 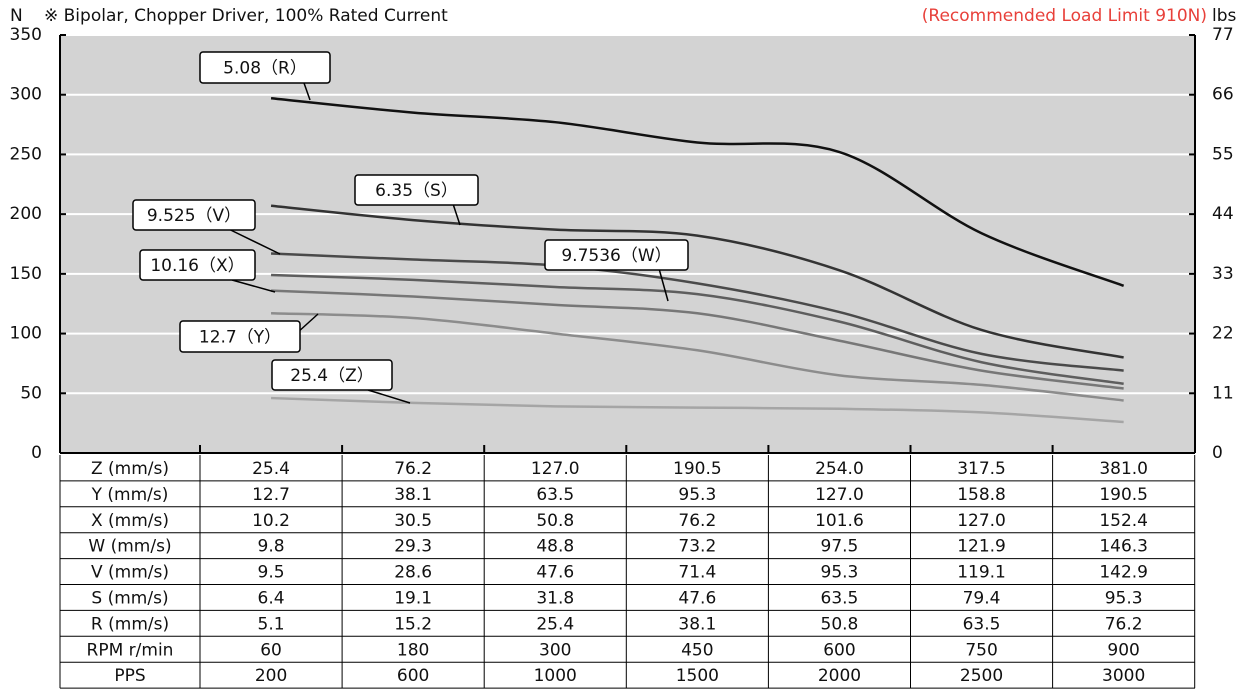 I want to click on table-cell: 38.1, so click(x=413, y=495).